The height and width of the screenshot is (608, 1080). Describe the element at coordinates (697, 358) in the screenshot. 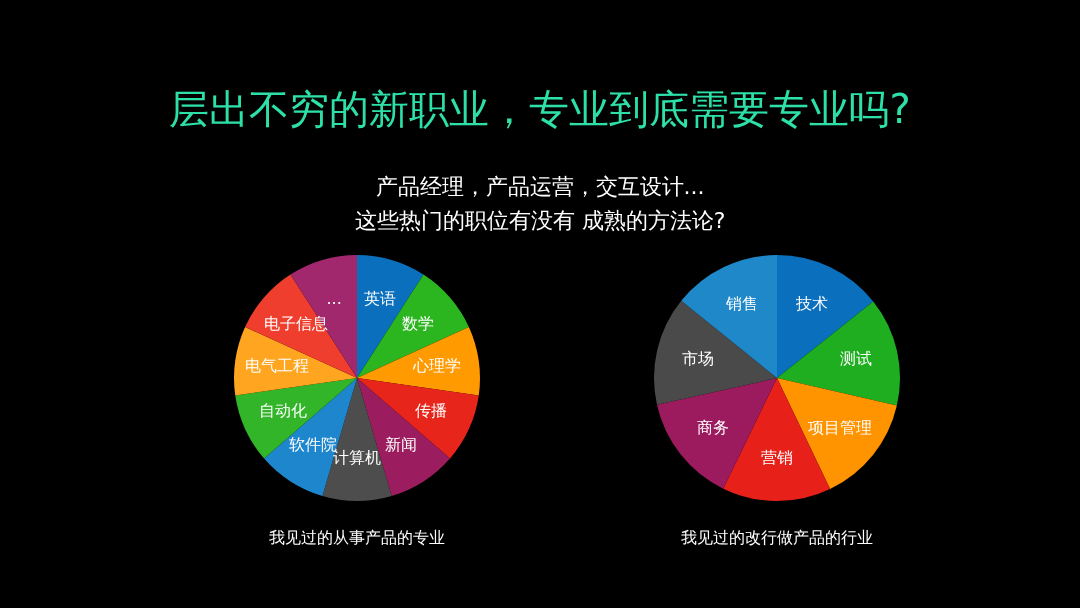

I see `slice-label: 市场` at that location.